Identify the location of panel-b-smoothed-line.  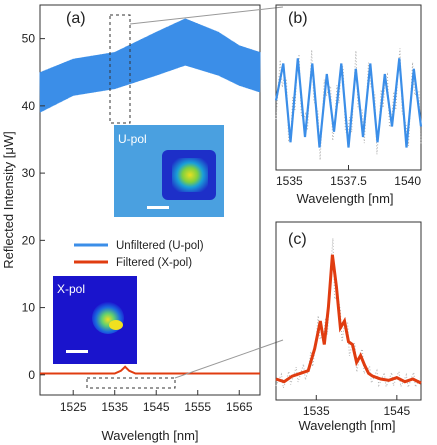
(348, 103).